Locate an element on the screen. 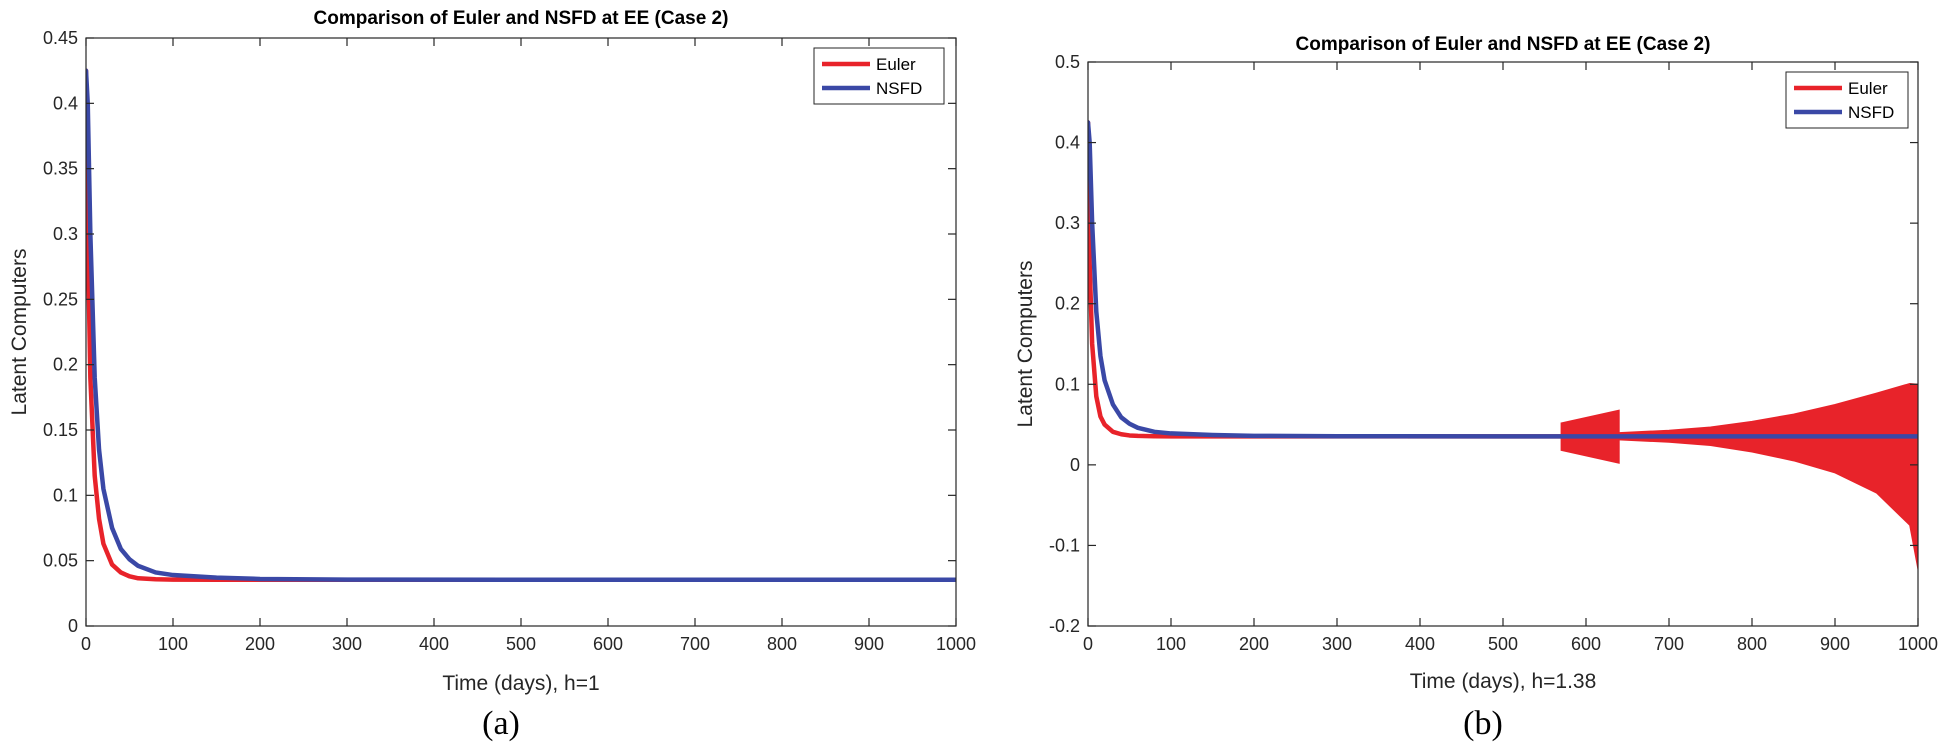  y-tick-label: 0.45 is located at coordinates (60, 38).